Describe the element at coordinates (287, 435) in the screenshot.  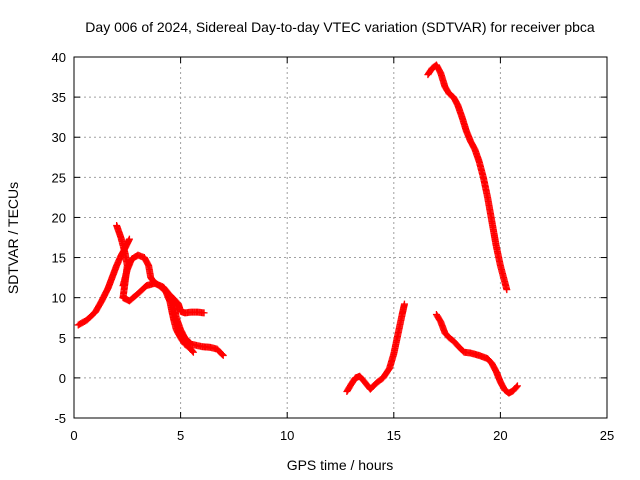
I see `x-tick-label: 10` at that location.